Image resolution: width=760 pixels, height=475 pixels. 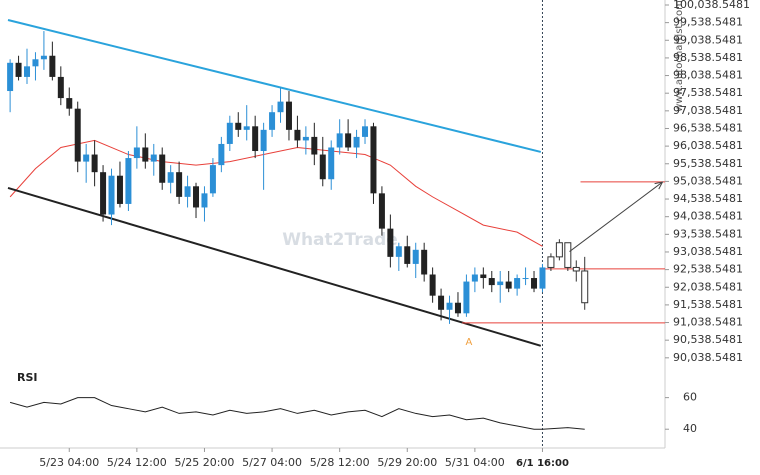 What do you see at coordinates (708, 110) in the screenshot?
I see `y-tick-label: 97,038.5481` at bounding box center [708, 110].